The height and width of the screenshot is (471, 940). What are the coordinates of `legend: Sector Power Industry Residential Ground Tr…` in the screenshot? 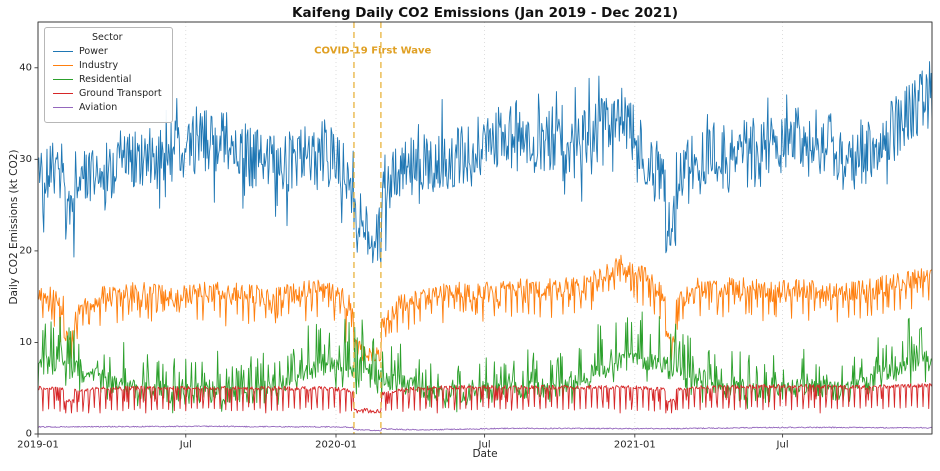 It's located at (108, 75).